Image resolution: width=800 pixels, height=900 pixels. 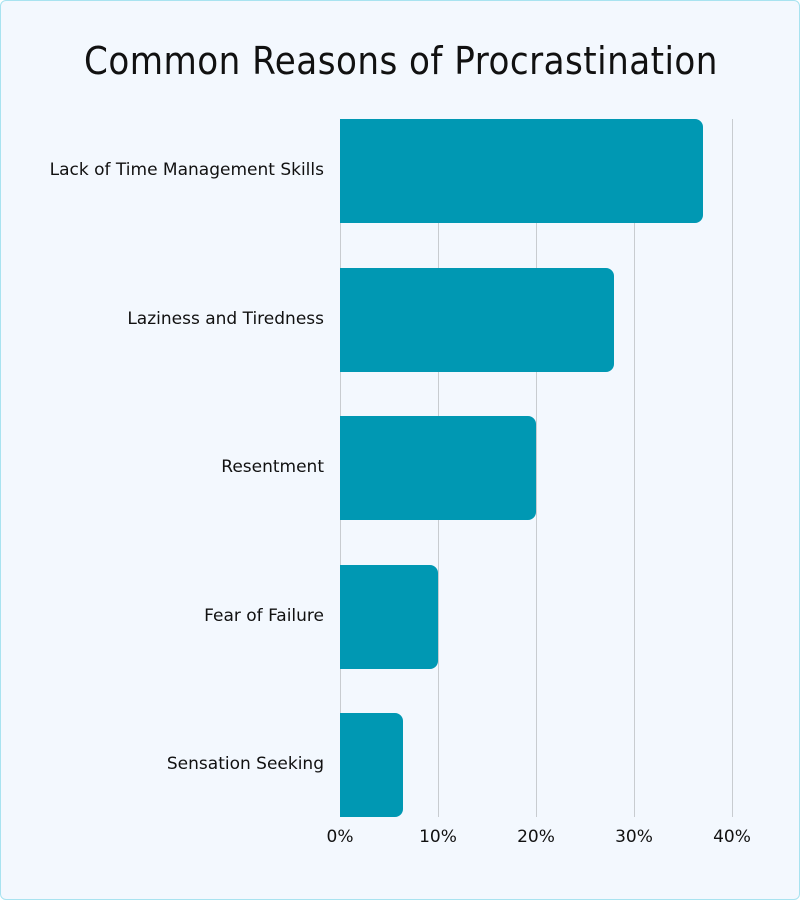 I want to click on category-label: Fear of Failure, so click(x=264, y=615).